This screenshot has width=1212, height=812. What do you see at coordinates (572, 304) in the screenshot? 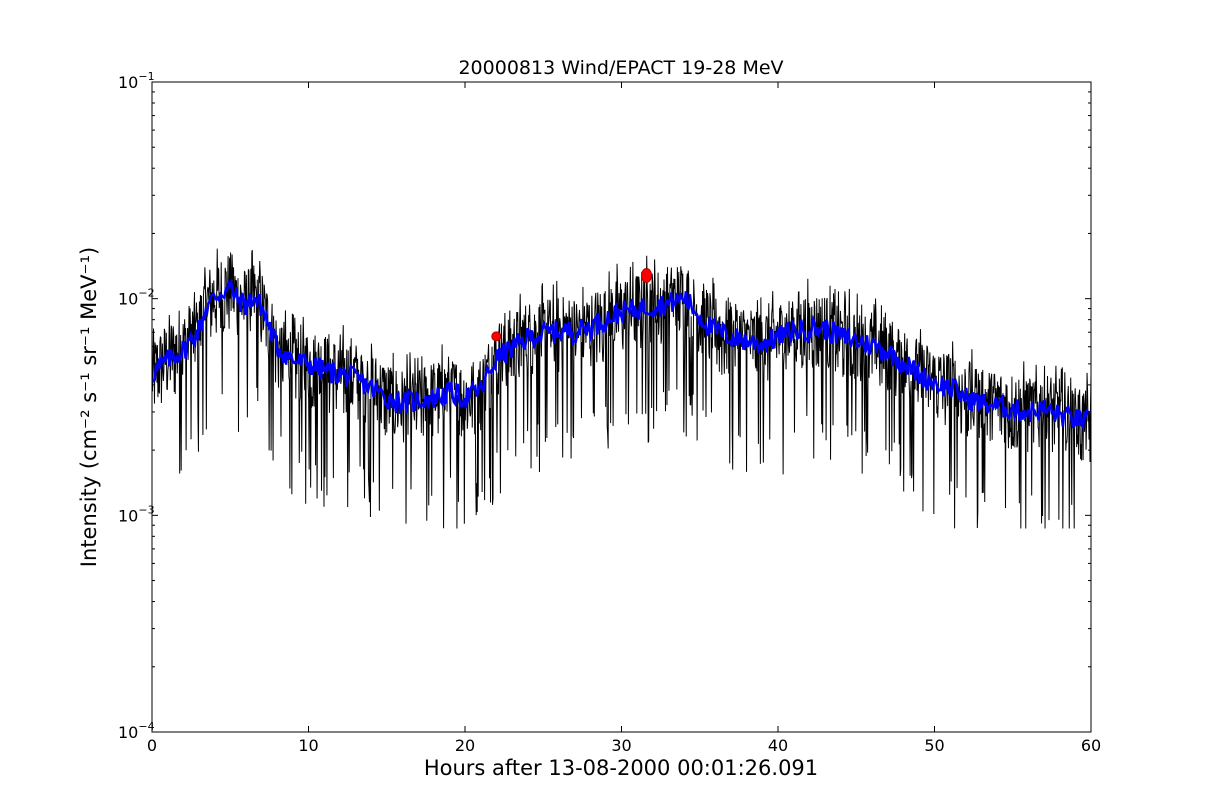
I see `marker-layer` at bounding box center [572, 304].